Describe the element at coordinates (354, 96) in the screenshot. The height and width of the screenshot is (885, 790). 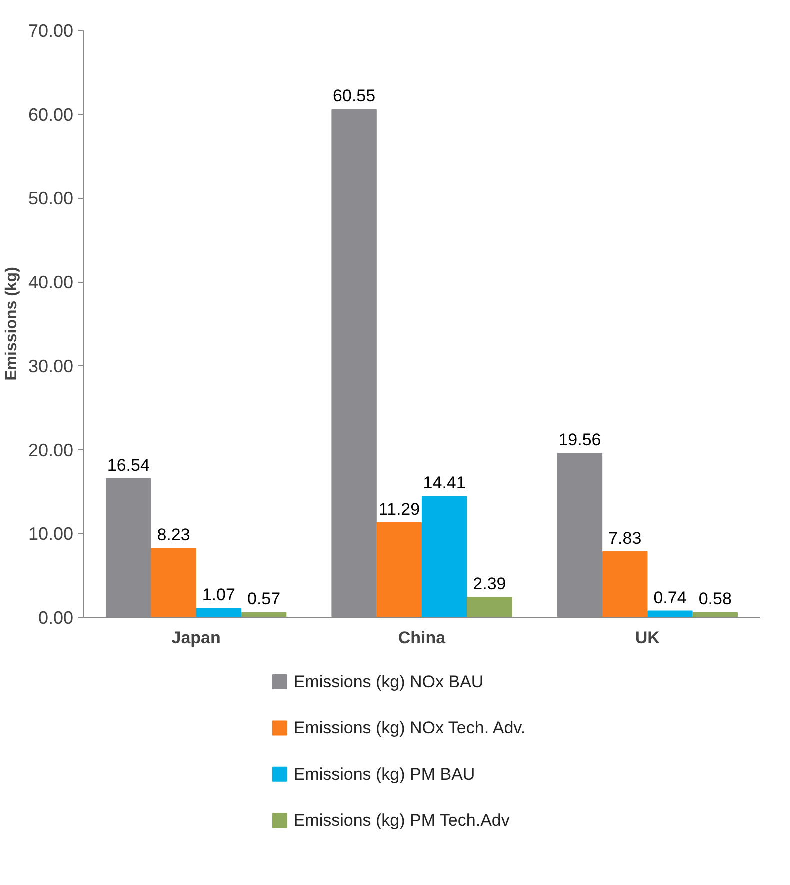
I see `data-label: 60.55` at that location.